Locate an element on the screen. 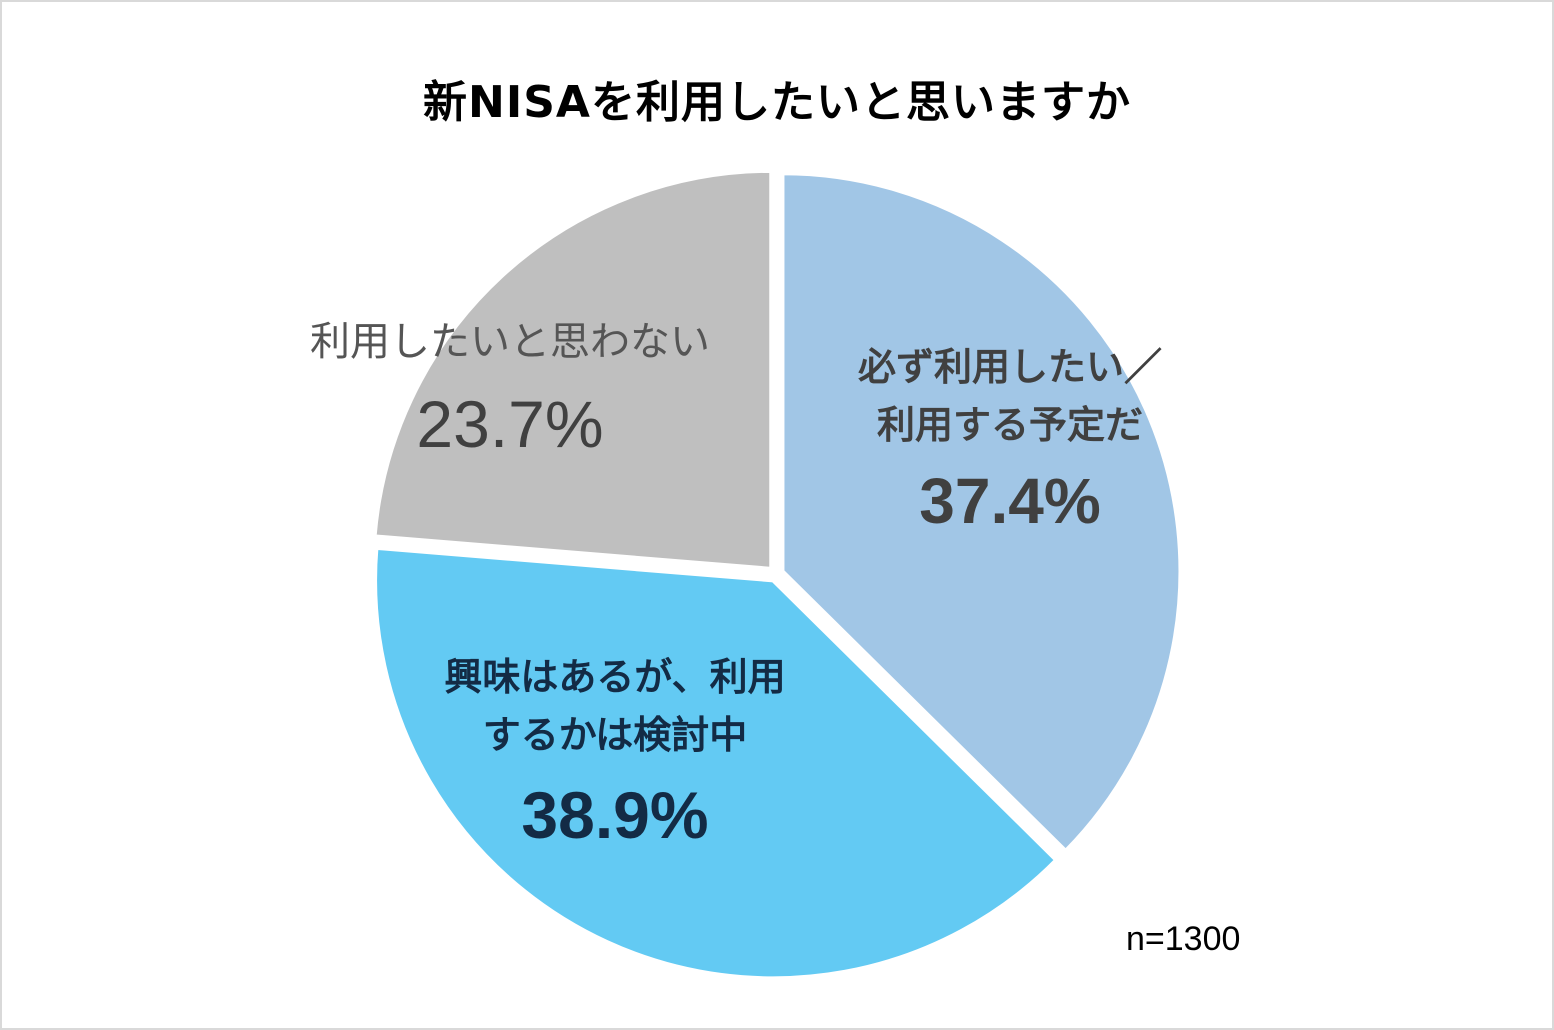  label-plan-to-use-line2: 利用する予定だ is located at coordinates (1009, 425).